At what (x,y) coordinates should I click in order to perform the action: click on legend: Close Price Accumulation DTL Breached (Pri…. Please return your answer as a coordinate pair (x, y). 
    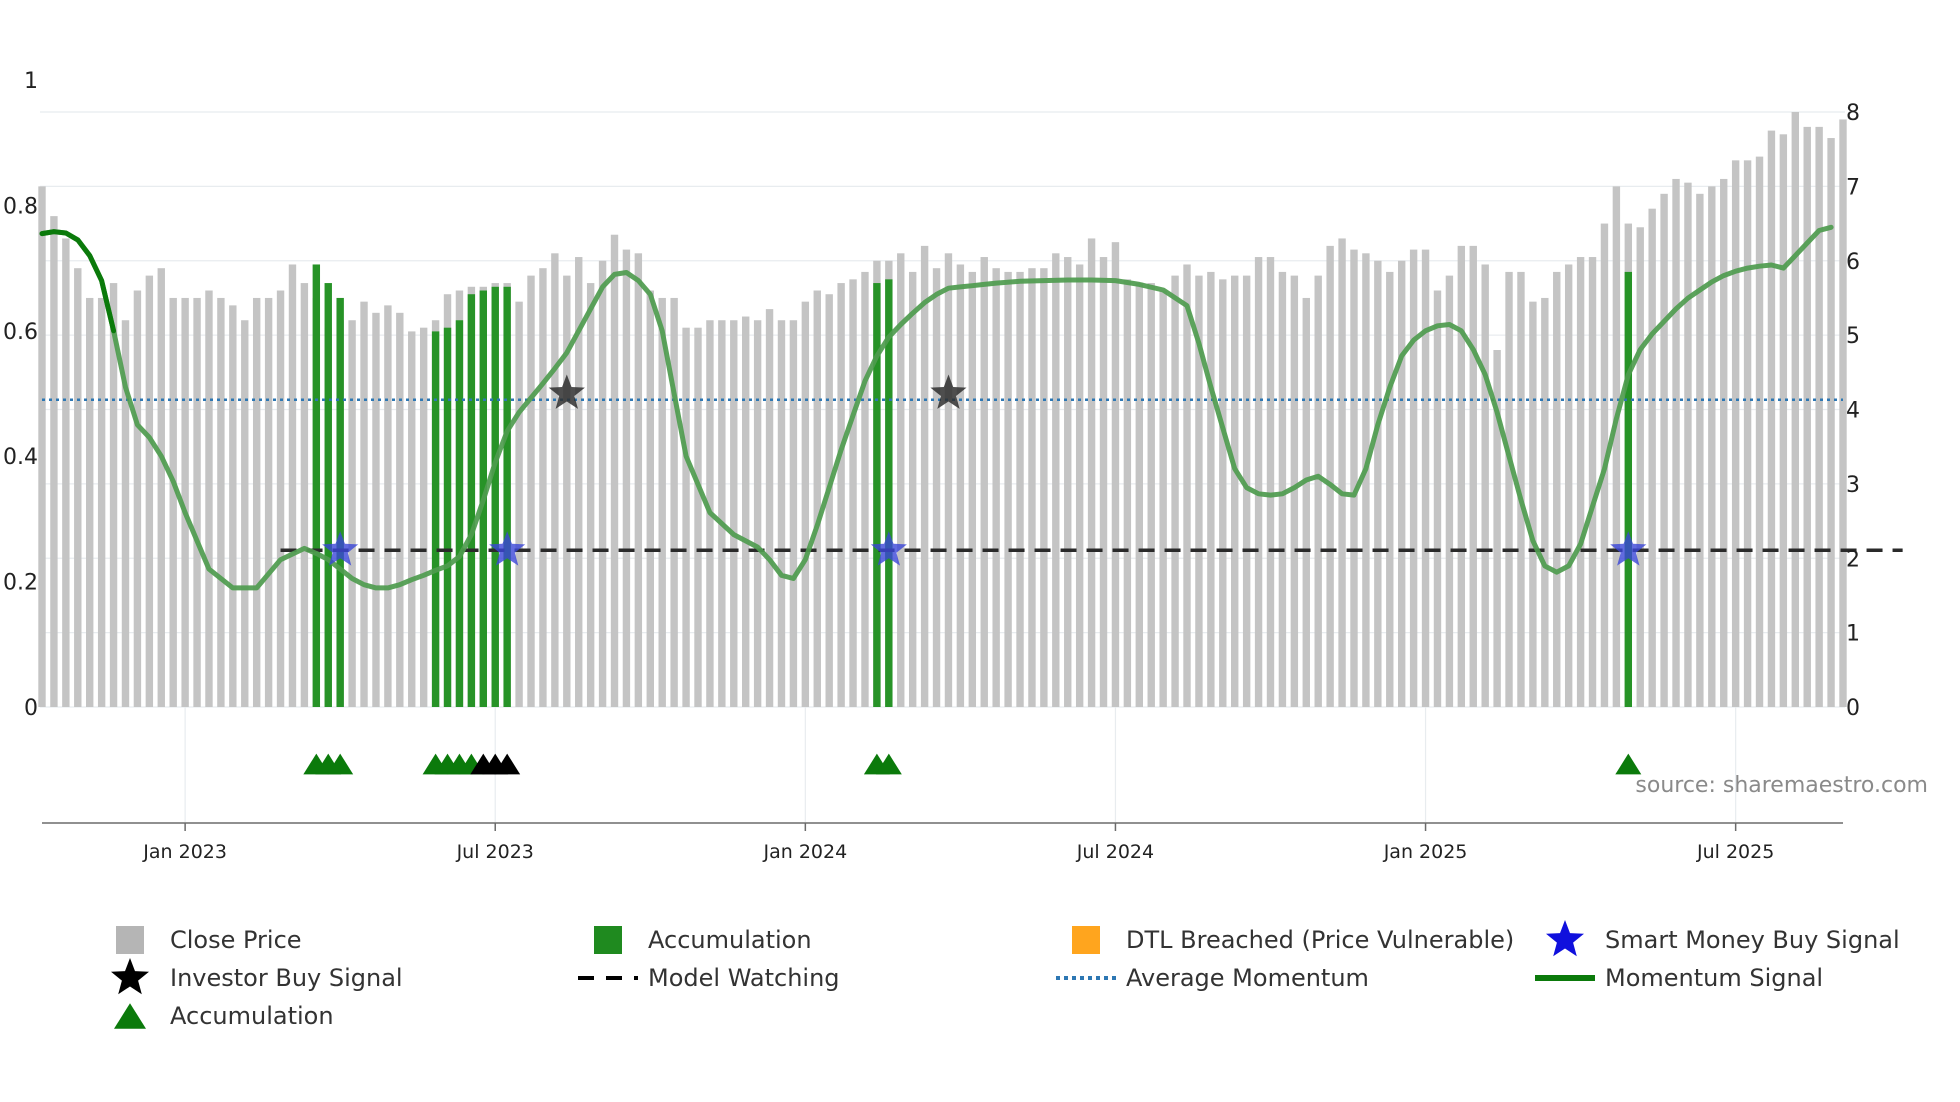
    Looking at the image, I should click on (1005, 975).